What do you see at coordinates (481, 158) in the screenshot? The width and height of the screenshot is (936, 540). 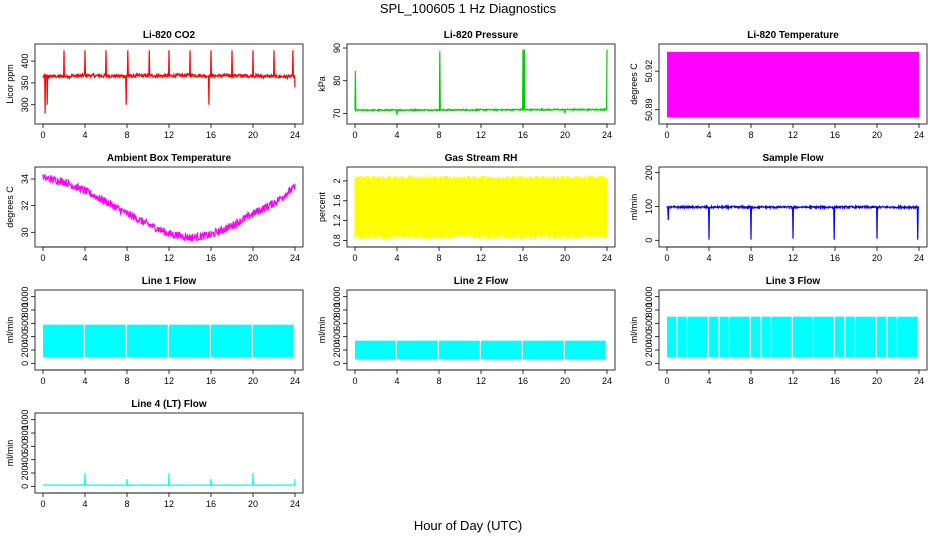 I see `chart-title: Gas Stream RH` at bounding box center [481, 158].